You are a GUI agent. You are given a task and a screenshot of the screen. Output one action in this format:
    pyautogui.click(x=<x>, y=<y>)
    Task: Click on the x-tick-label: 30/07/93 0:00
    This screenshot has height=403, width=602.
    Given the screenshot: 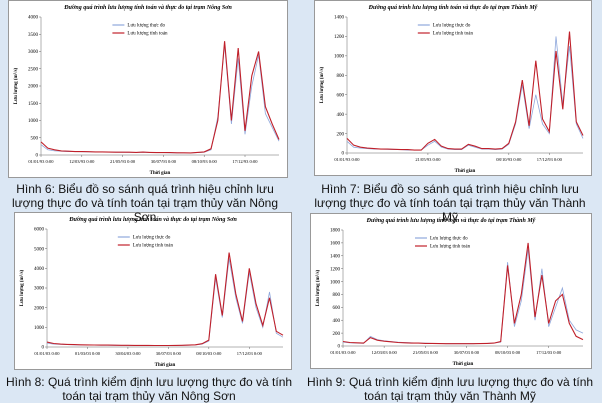 What is the action you would take?
    pyautogui.click(x=164, y=161)
    